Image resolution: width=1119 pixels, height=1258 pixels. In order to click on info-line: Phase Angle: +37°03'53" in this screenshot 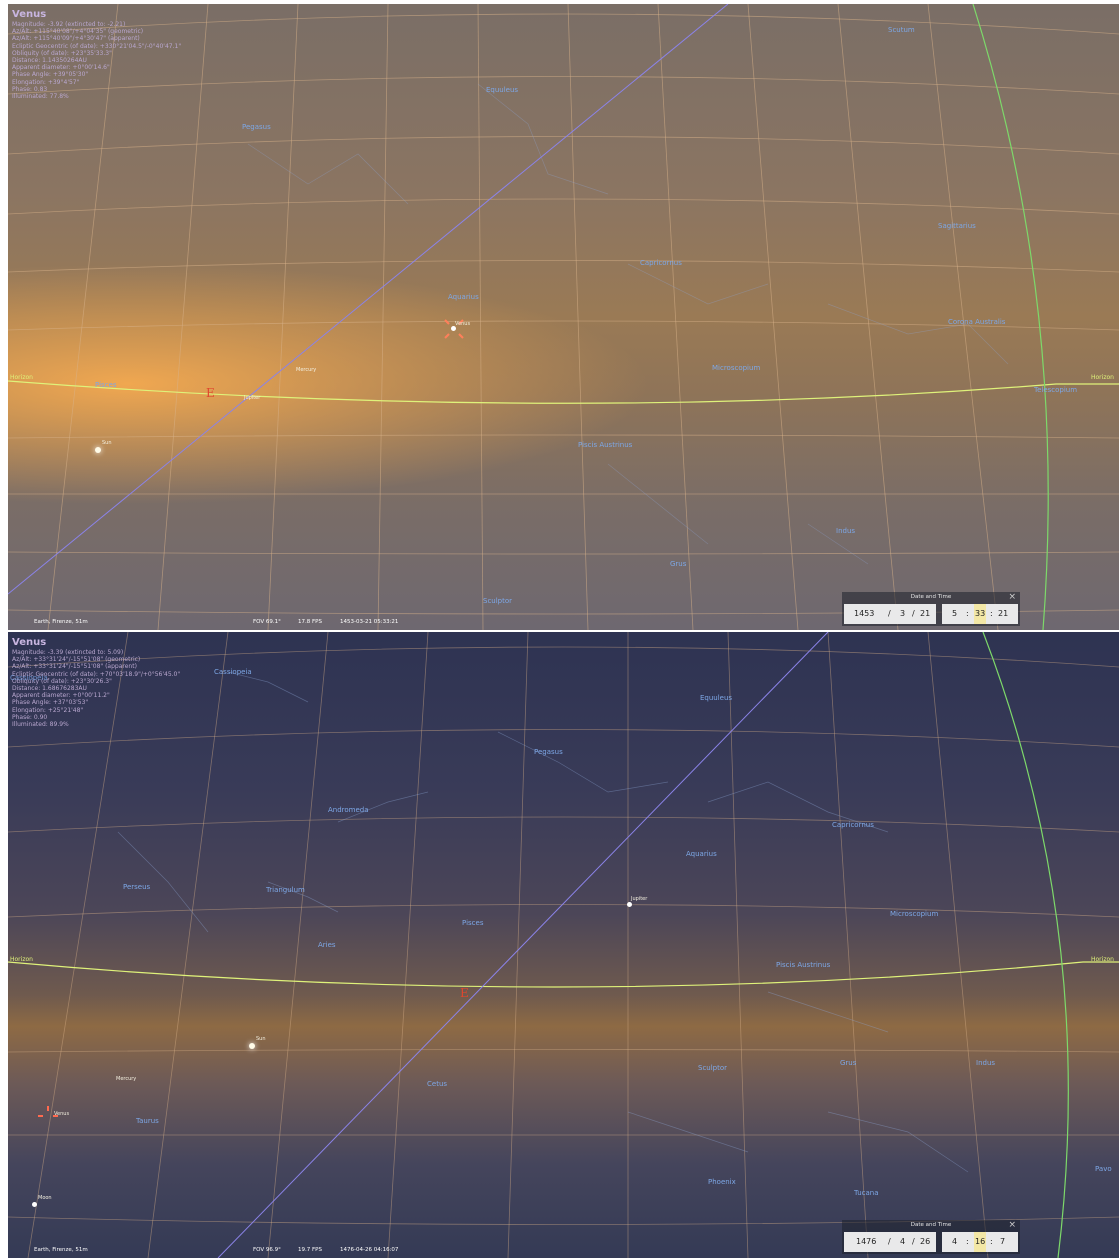, I will do `click(50, 703)`.